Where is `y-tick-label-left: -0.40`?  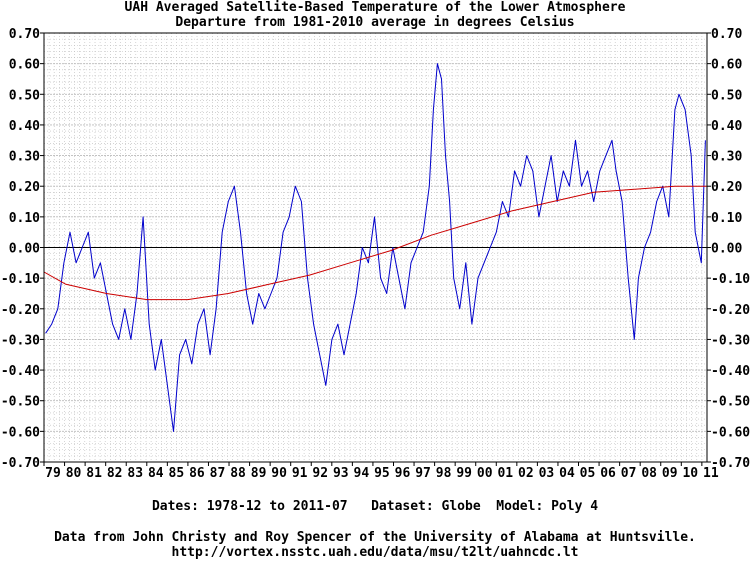 y-tick-label-left: -0.40 is located at coordinates (20, 371).